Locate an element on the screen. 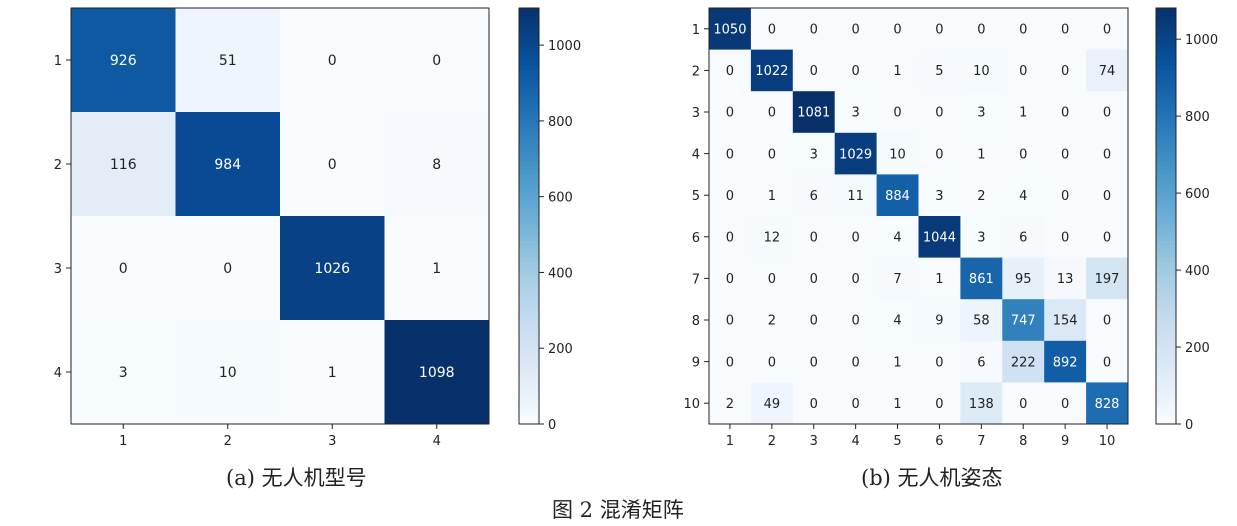 The height and width of the screenshot is (526, 1237). x-tick-label: 4 is located at coordinates (437, 441).